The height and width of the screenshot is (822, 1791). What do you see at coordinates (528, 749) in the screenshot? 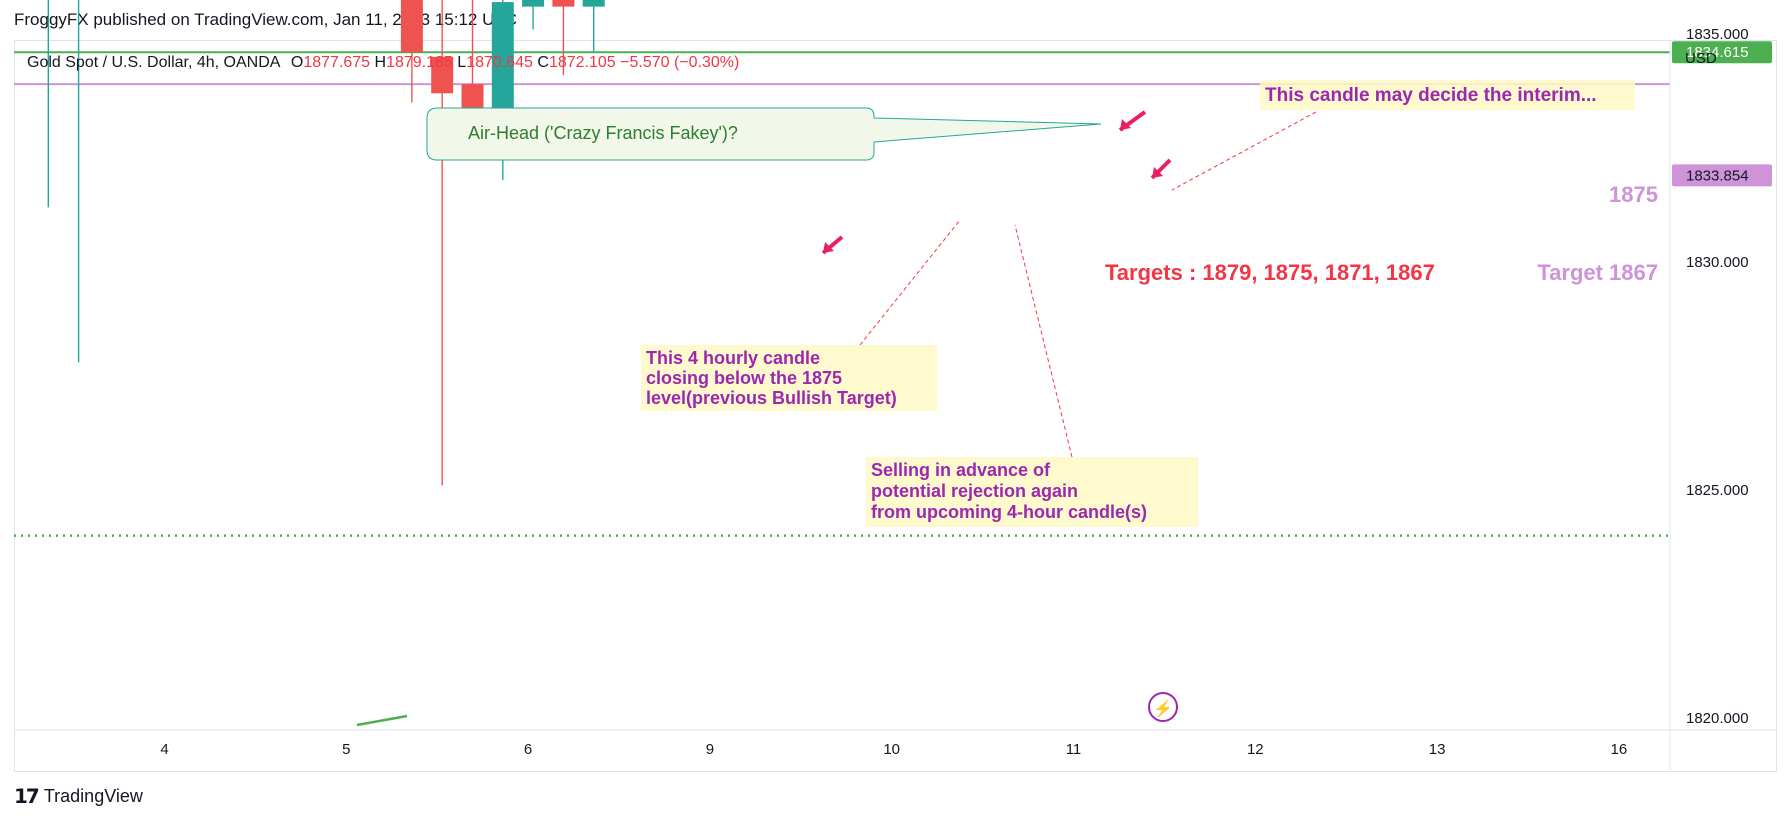
I see `x-tick-label: 6` at bounding box center [528, 749].